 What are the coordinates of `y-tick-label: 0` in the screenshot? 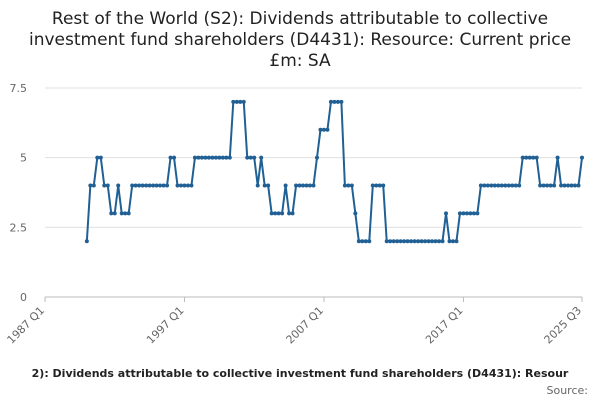 It's located at (23, 297).